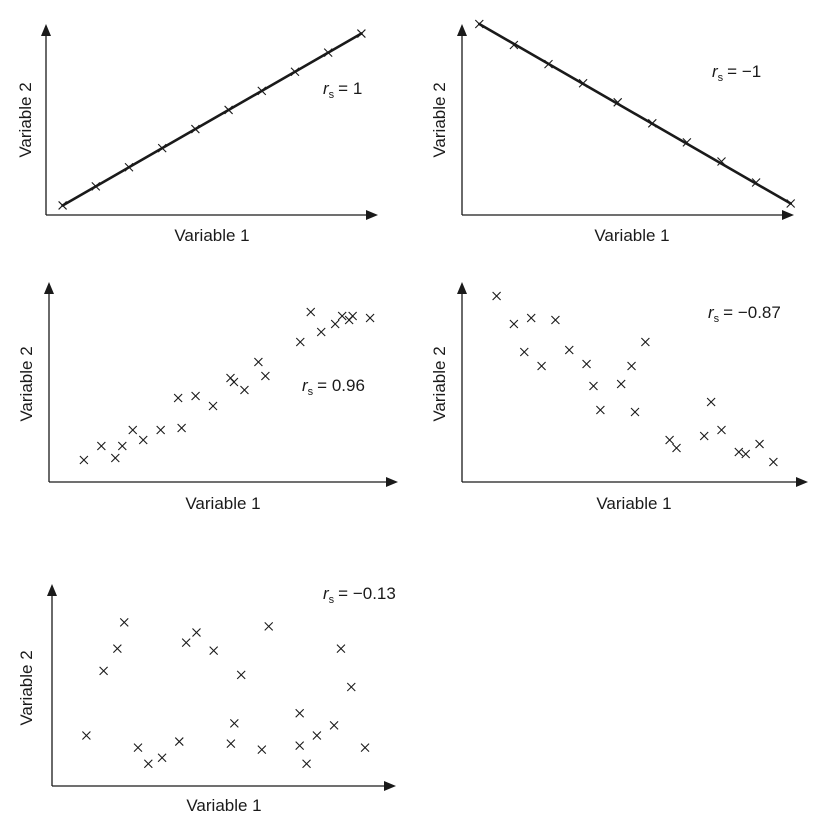  Describe the element at coordinates (752, 312) in the screenshot. I see `correlation-value: = −0.87` at that location.